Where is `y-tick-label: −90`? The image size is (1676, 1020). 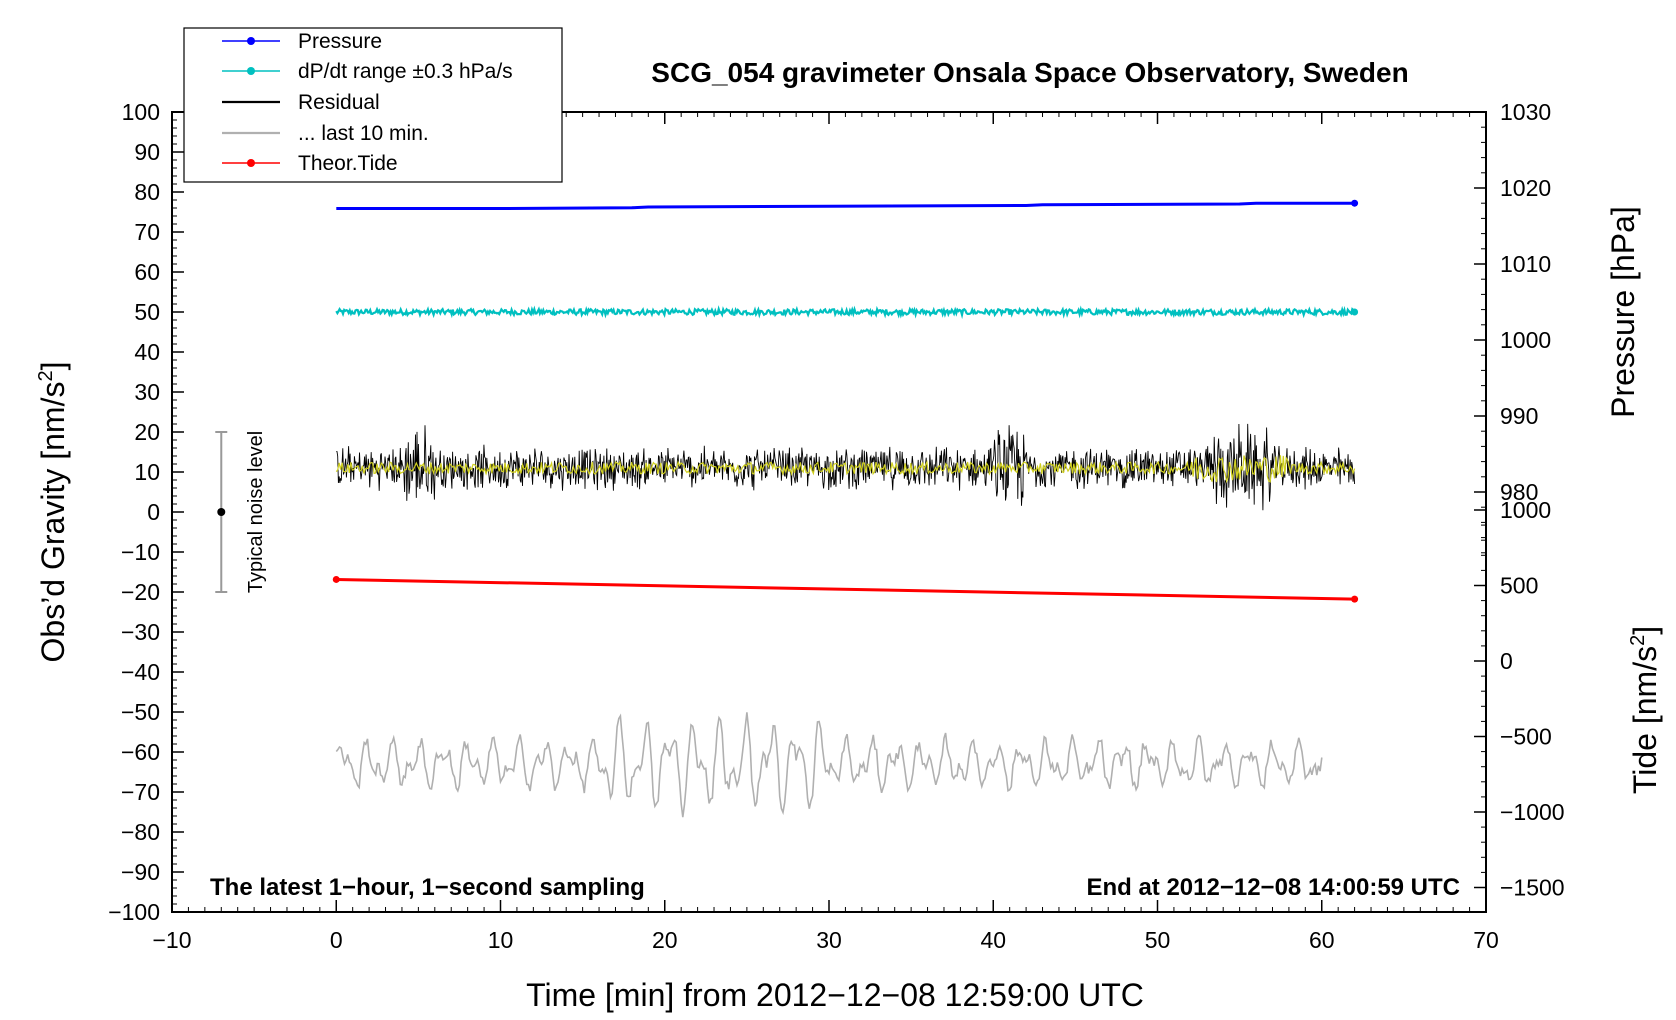 y-tick-label: −90 is located at coordinates (140, 872).